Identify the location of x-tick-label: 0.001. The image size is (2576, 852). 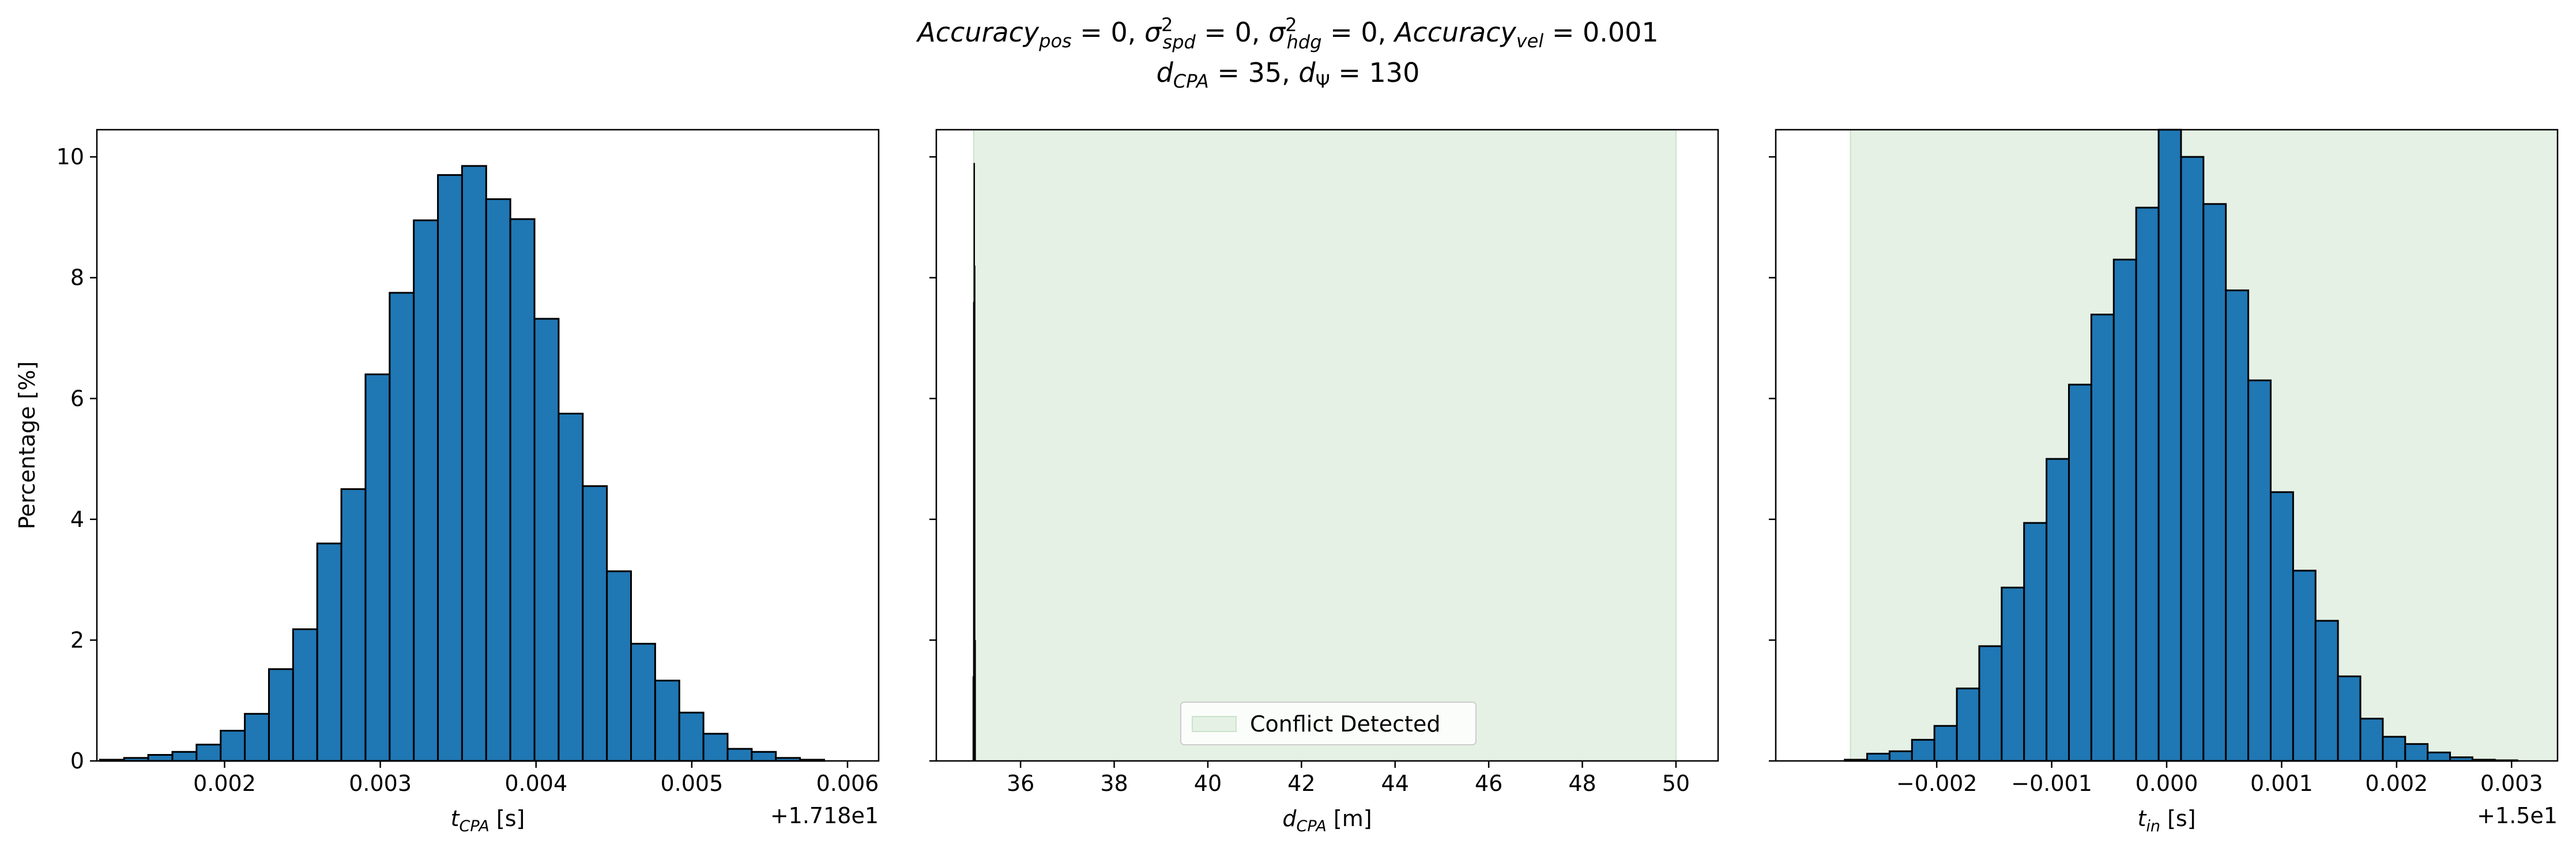
(2281, 783).